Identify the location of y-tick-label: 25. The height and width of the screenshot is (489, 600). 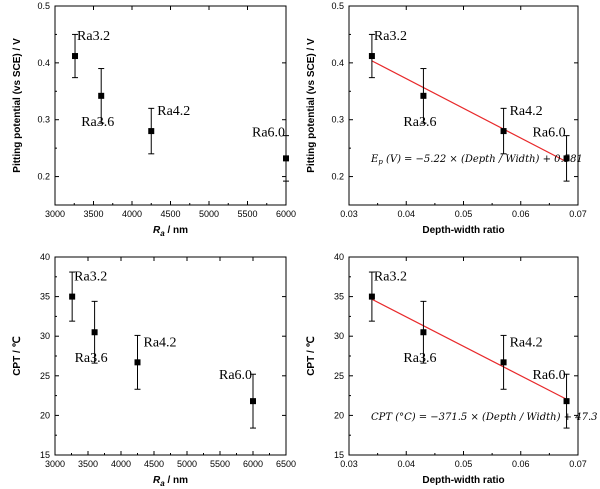
(339, 376).